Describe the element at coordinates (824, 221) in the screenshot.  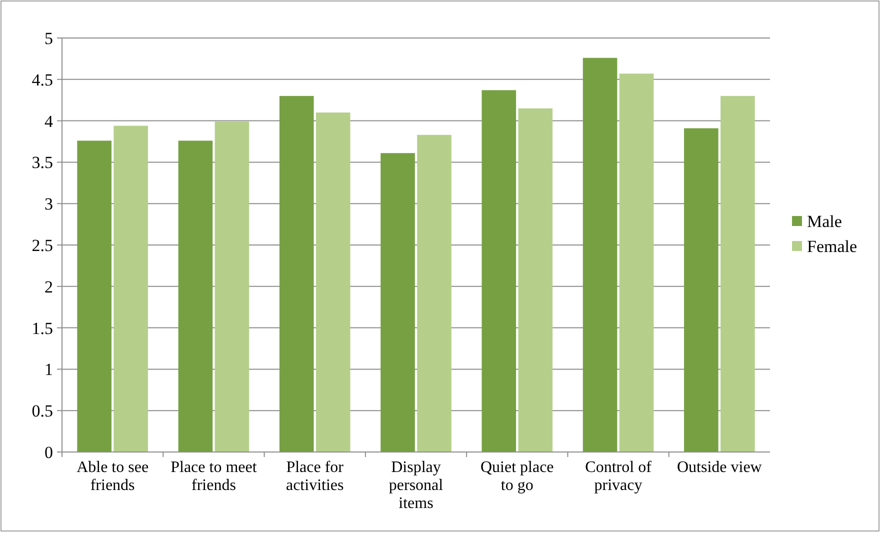
I see `legend-label: Male` at that location.